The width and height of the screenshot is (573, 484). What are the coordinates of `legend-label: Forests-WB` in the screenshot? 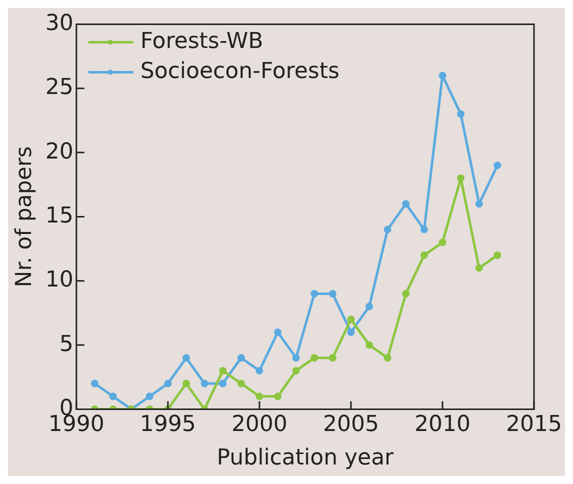 It's located at (202, 41).